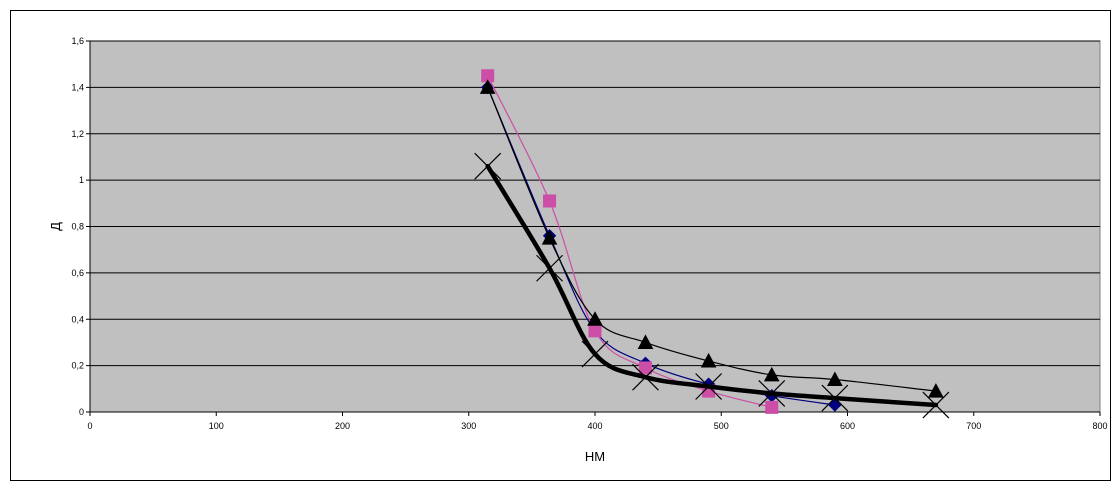  What do you see at coordinates (77, 227) in the screenshot?
I see `y-tick-label: 0,8` at bounding box center [77, 227].